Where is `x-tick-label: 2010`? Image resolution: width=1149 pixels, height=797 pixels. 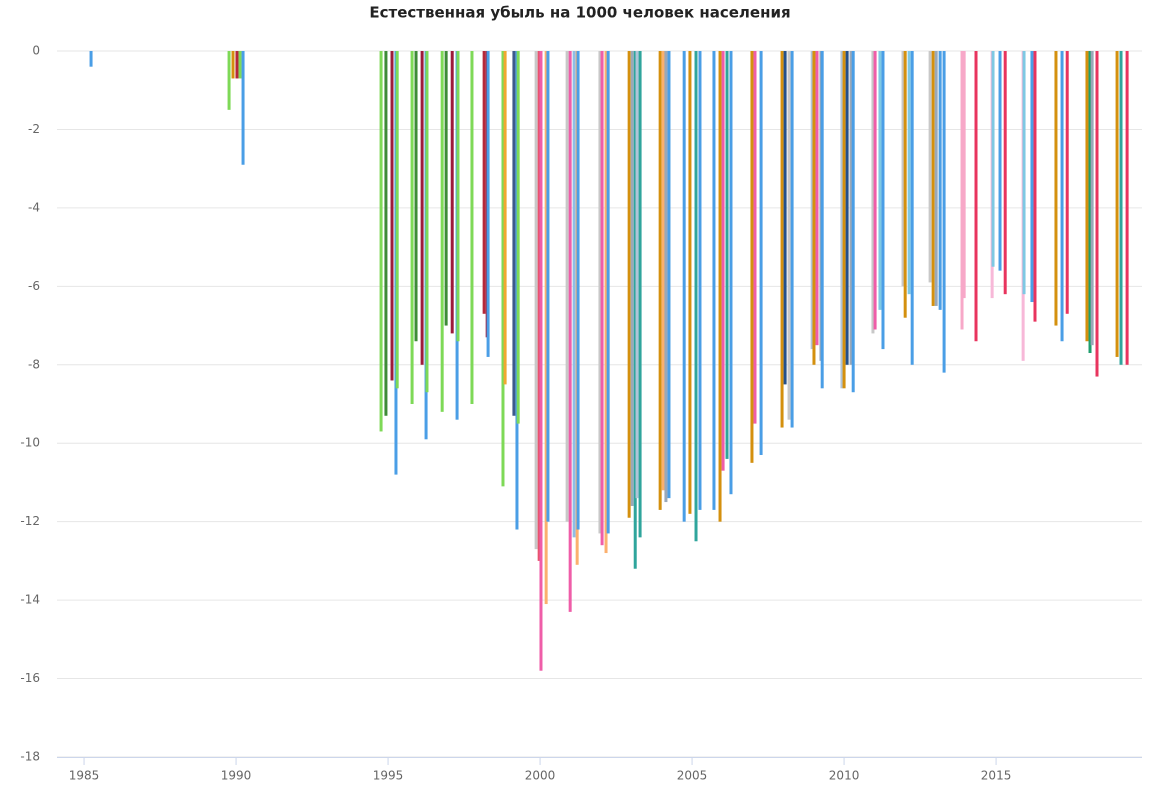
x-tick-label: 2010 is located at coordinates (844, 776).